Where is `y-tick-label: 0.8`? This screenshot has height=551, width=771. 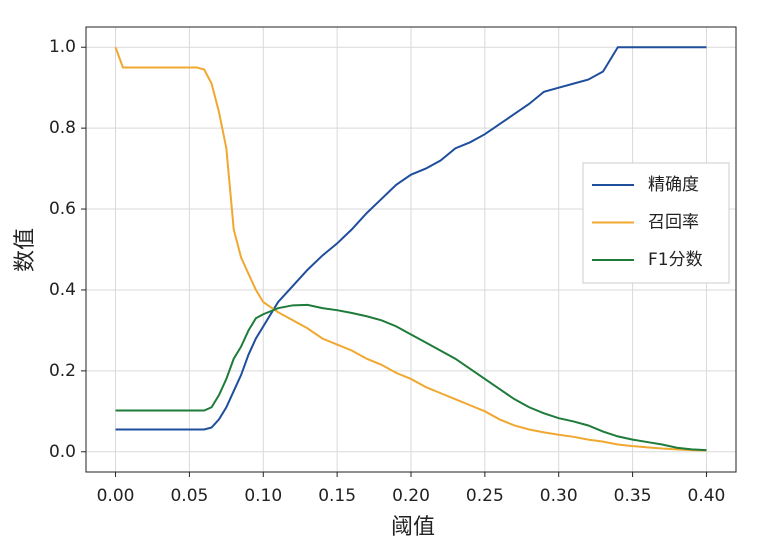
y-tick-label: 0.8 is located at coordinates (62, 128).